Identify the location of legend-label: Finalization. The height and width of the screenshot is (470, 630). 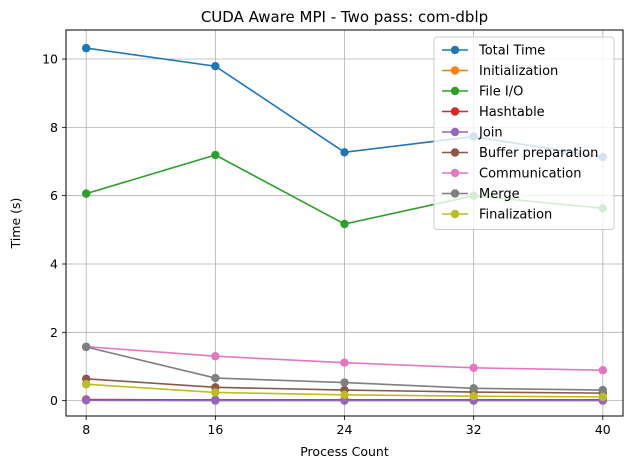
(515, 215).